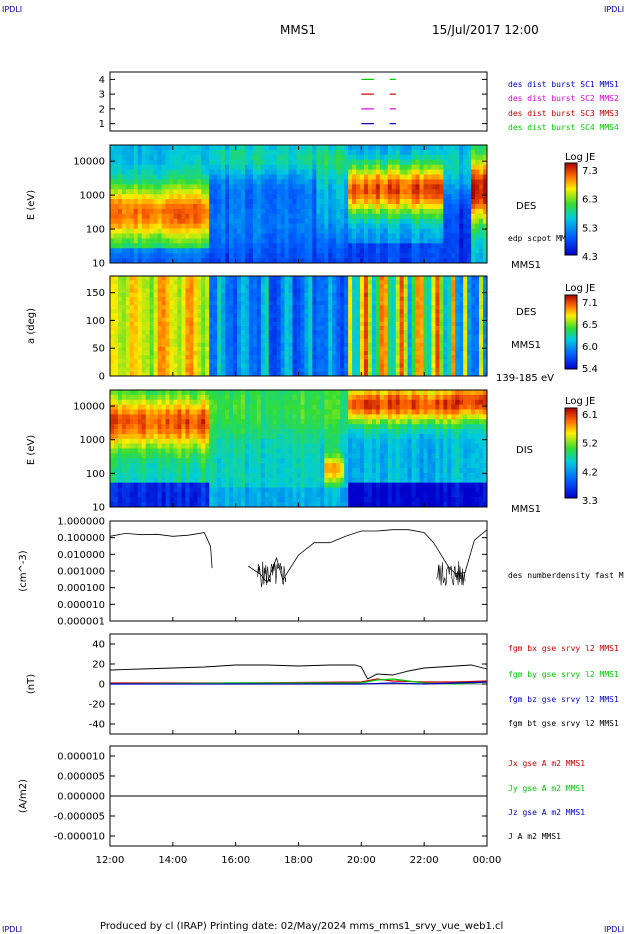 The width and height of the screenshot is (630, 934). Describe the element at coordinates (590, 347) in the screenshot. I see `des-pitch-colorbar-tick: 6.0` at that location.